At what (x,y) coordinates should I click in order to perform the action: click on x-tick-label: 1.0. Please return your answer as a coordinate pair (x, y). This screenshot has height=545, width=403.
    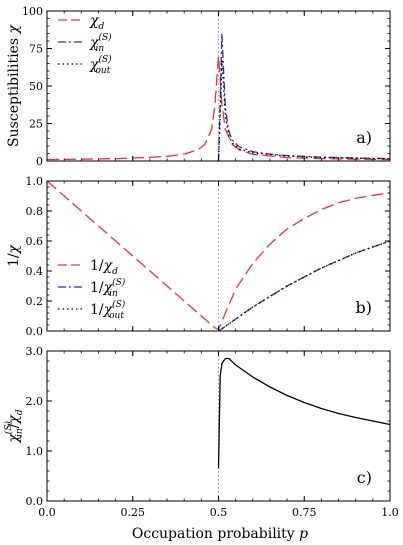
    Looking at the image, I should click on (390, 512).